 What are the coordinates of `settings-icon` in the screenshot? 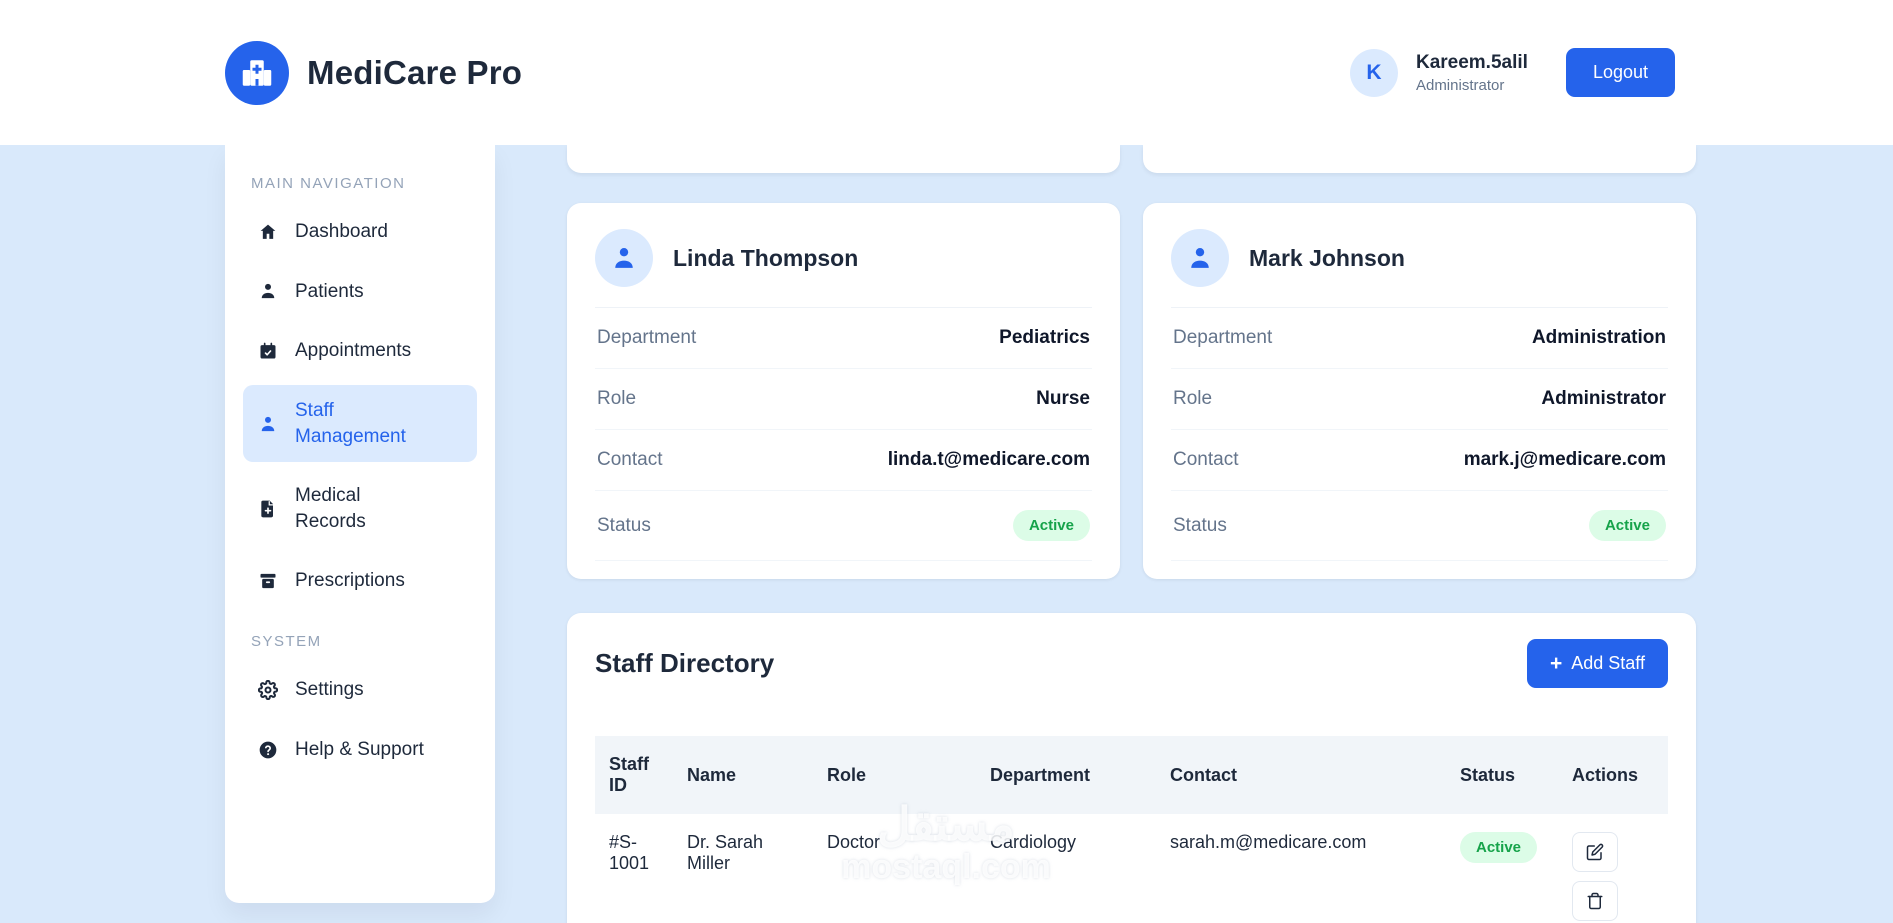 It's located at (268, 690).